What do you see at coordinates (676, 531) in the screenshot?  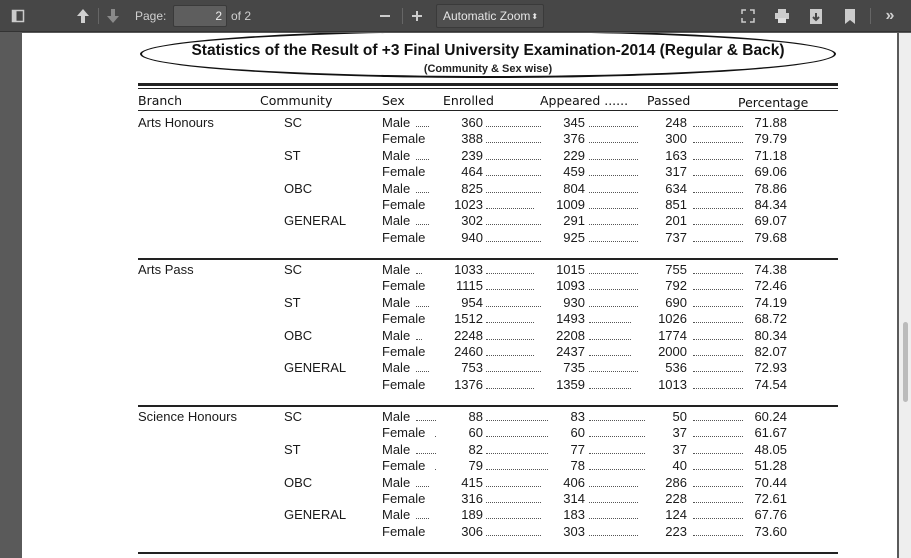 I see `passed-value: 223` at bounding box center [676, 531].